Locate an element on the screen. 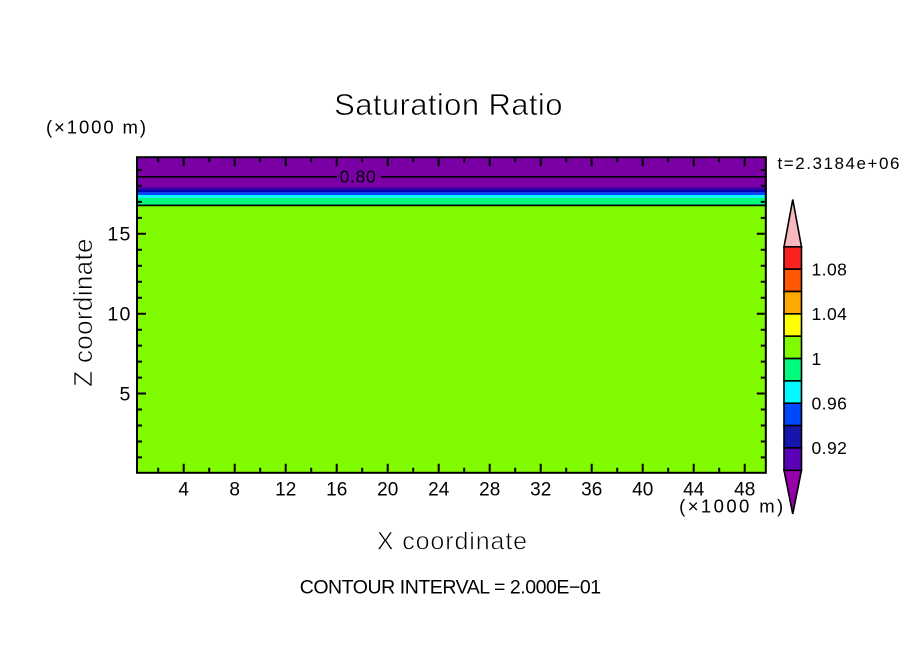  svg-text: X coordinate is located at coordinates (452, 542).